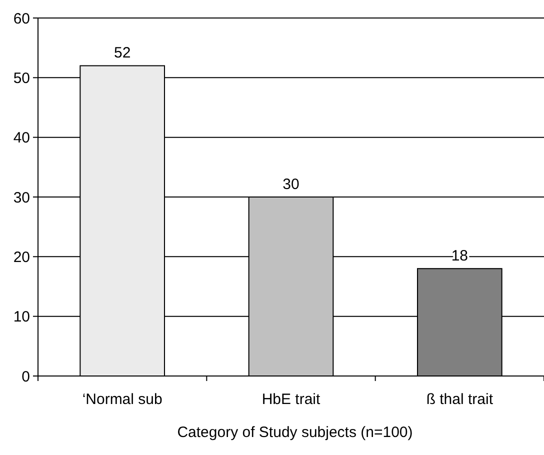 This screenshot has width=544, height=455. What do you see at coordinates (460, 399) in the screenshot?
I see `x-tick-label: ß thal trait` at bounding box center [460, 399].